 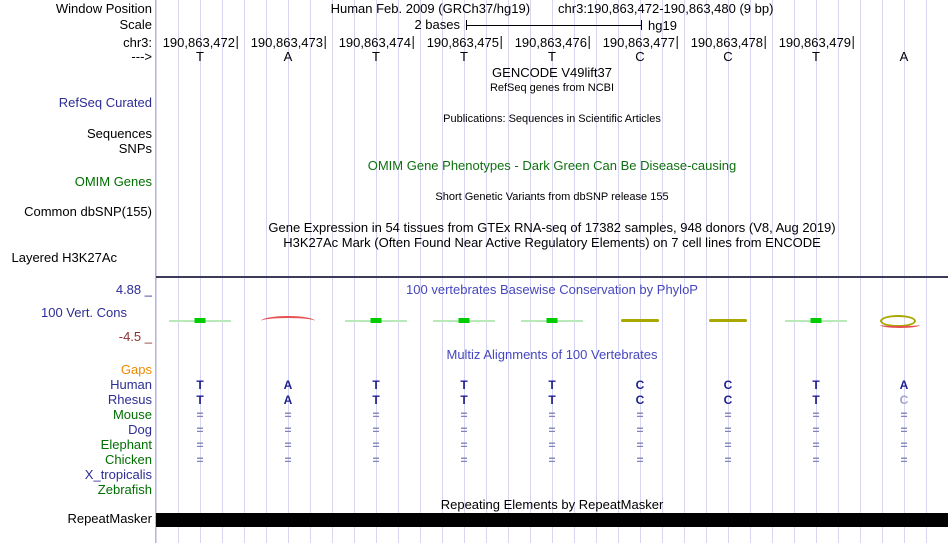 What do you see at coordinates (126, 444) in the screenshot?
I see `species-row-label-elephant: Elephant` at bounding box center [126, 444].